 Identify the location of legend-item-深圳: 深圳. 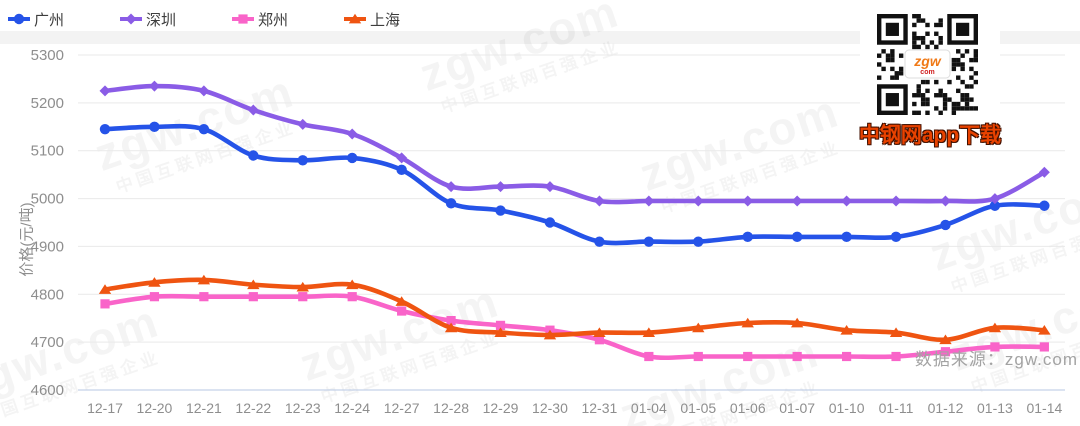
(148, 19).